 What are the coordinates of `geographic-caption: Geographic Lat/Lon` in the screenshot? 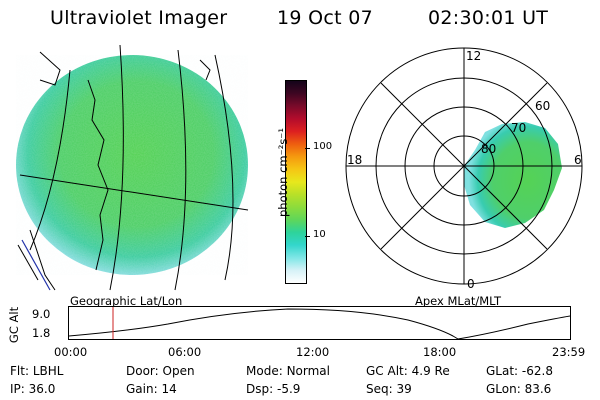 It's located at (126, 301).